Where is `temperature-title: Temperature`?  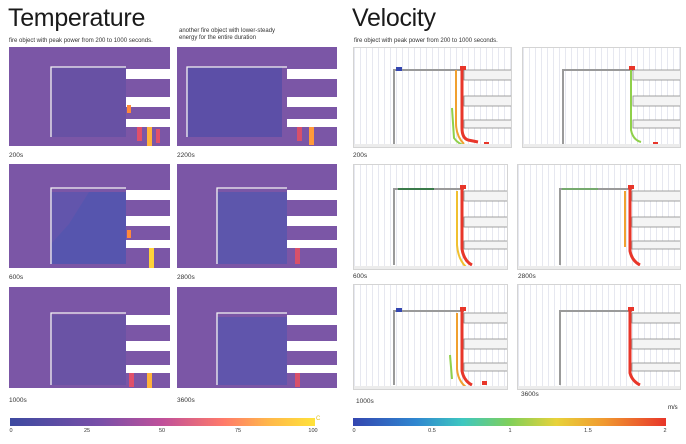
temperature-title: Temperature is located at coordinates (77, 18).